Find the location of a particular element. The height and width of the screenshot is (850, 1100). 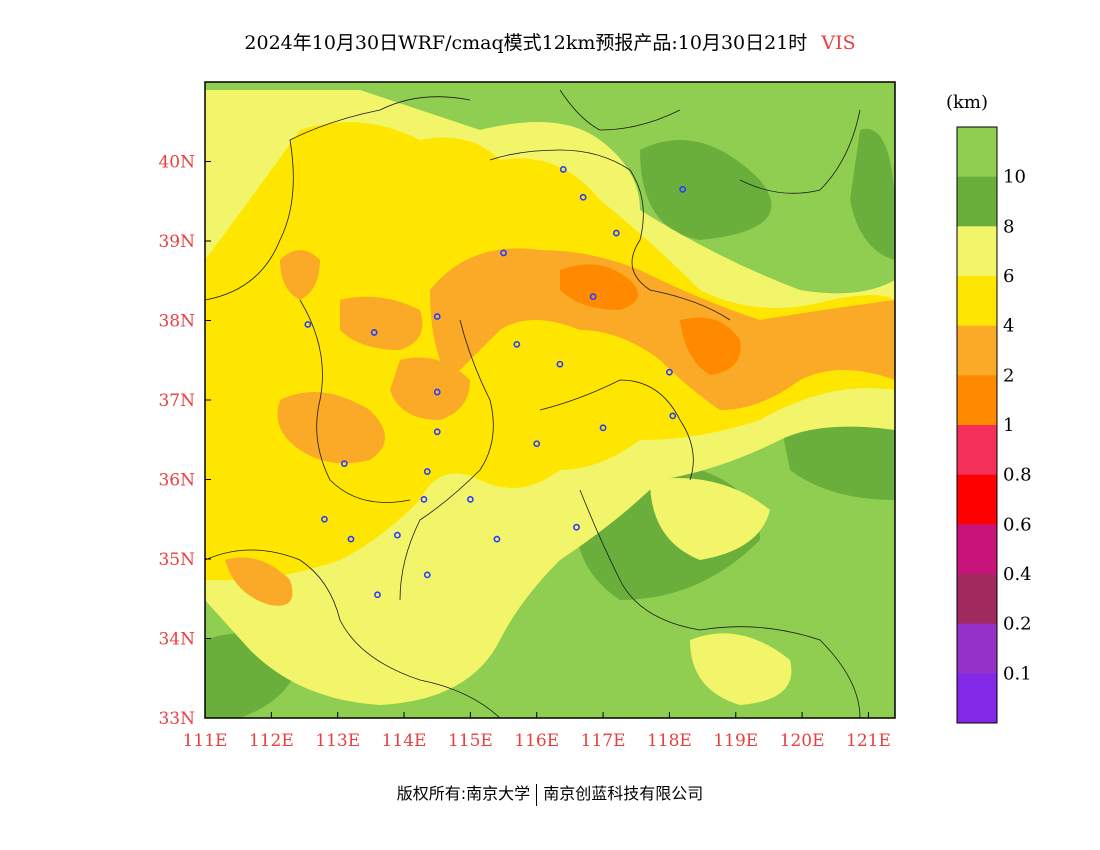

x-tick-label: 115E is located at coordinates (470, 741).